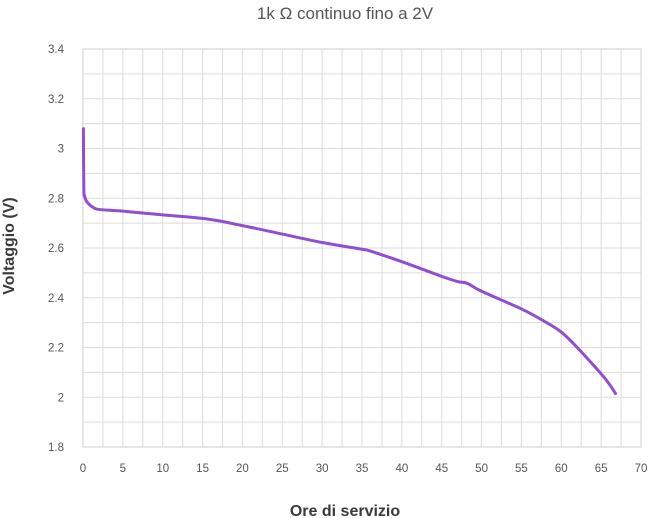 The height and width of the screenshot is (518, 649). Describe the element at coordinates (56, 448) in the screenshot. I see `y-tick-label: 1.8` at that location.